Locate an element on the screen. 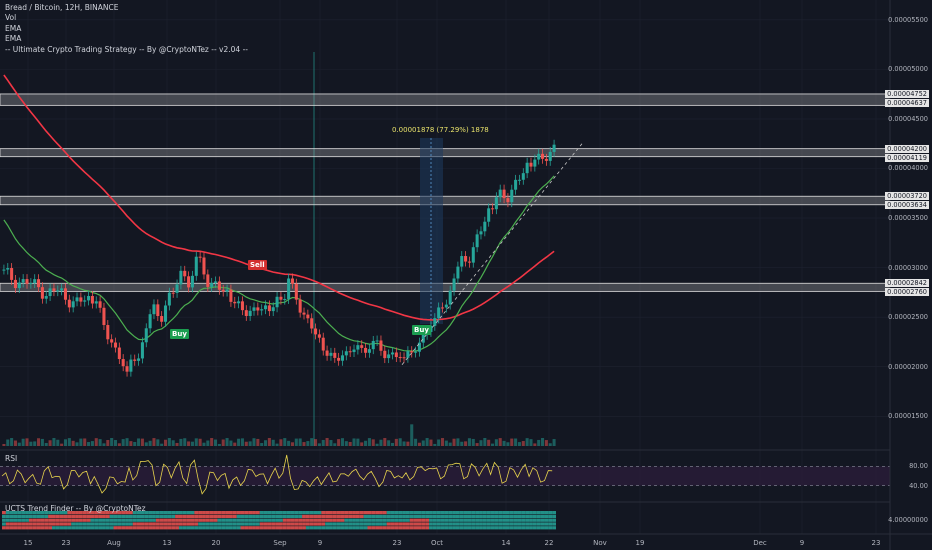 Image resolution: width=932 pixels, height=550 pixels. zone-top-label: 0.00002842 is located at coordinates (907, 283).